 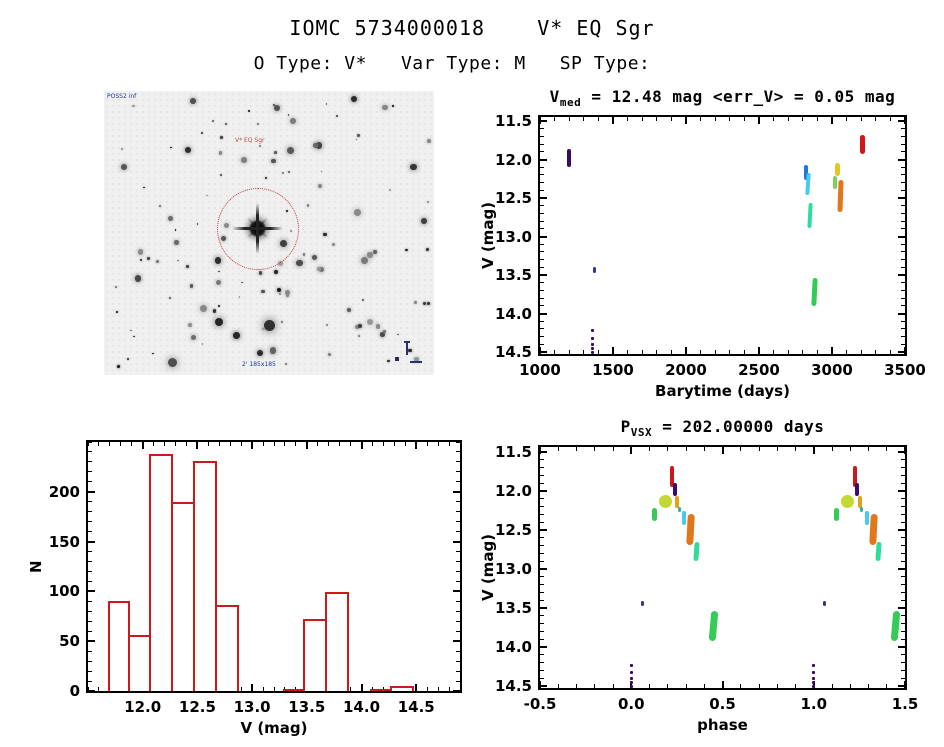 I want to click on title-post: = 12.48 mag <err_V> = 0.05 mag, so click(x=738, y=96).